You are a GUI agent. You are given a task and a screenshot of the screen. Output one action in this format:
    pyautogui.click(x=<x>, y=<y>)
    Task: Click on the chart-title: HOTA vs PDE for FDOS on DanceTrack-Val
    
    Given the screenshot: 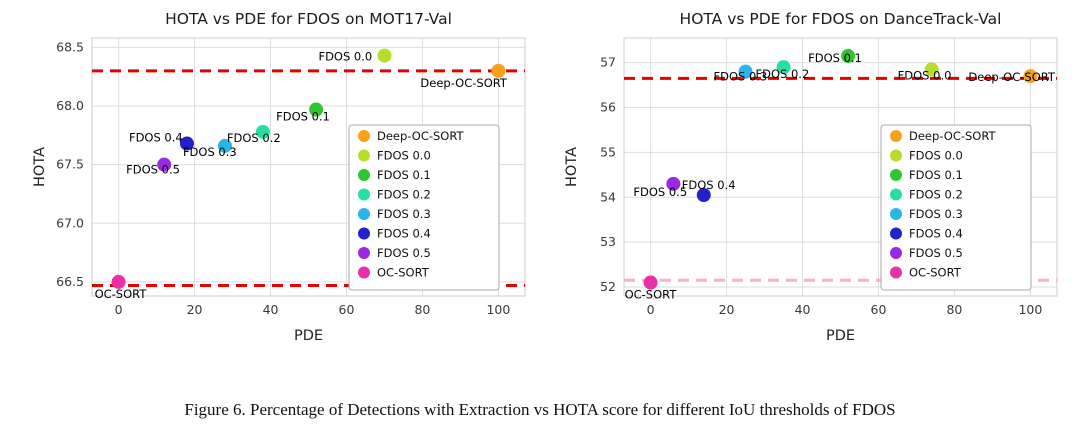 What is the action you would take?
    pyautogui.click(x=841, y=19)
    